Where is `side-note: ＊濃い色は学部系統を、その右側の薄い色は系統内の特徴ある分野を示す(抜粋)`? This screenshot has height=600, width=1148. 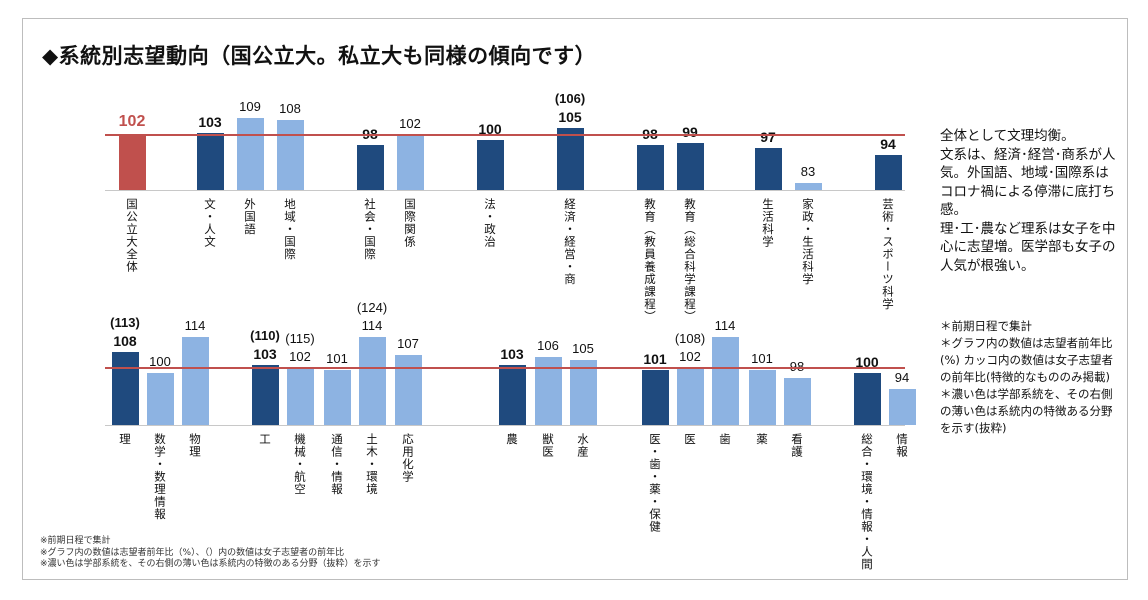 side-note: ＊濃い色は学部系統を、その右側の薄い色は系統内の特徴ある分野を示す(抜粋) is located at coordinates (1026, 411).